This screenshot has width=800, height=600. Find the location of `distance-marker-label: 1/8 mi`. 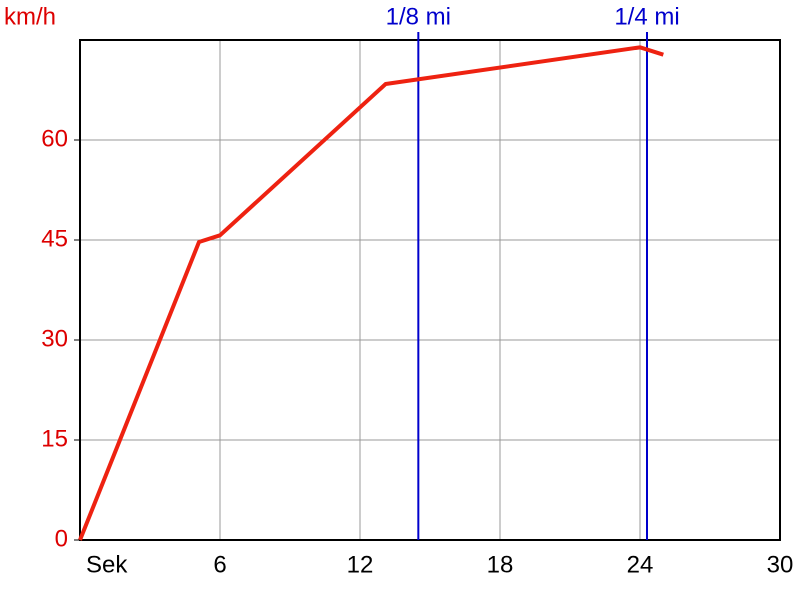

distance-marker-label: 1/8 mi is located at coordinates (418, 16).